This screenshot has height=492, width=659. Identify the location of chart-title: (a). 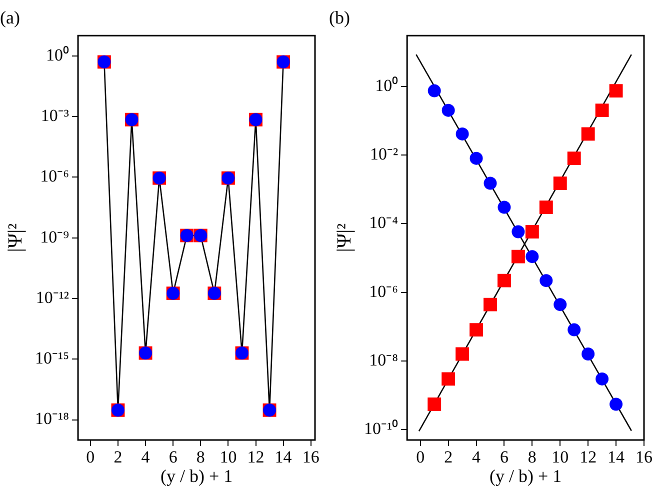
(10, 18).